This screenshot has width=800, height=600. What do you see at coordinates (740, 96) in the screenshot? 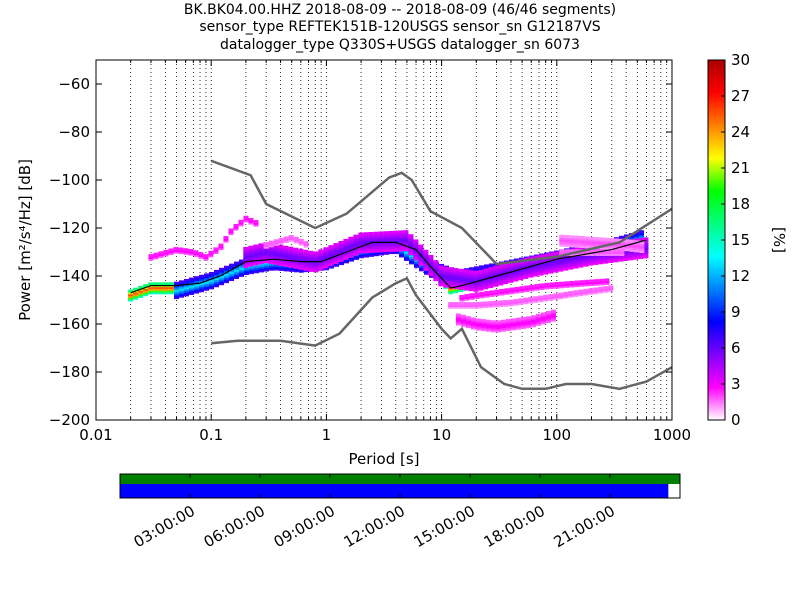
I see `colorbar-tick-label: 27` at bounding box center [740, 96].